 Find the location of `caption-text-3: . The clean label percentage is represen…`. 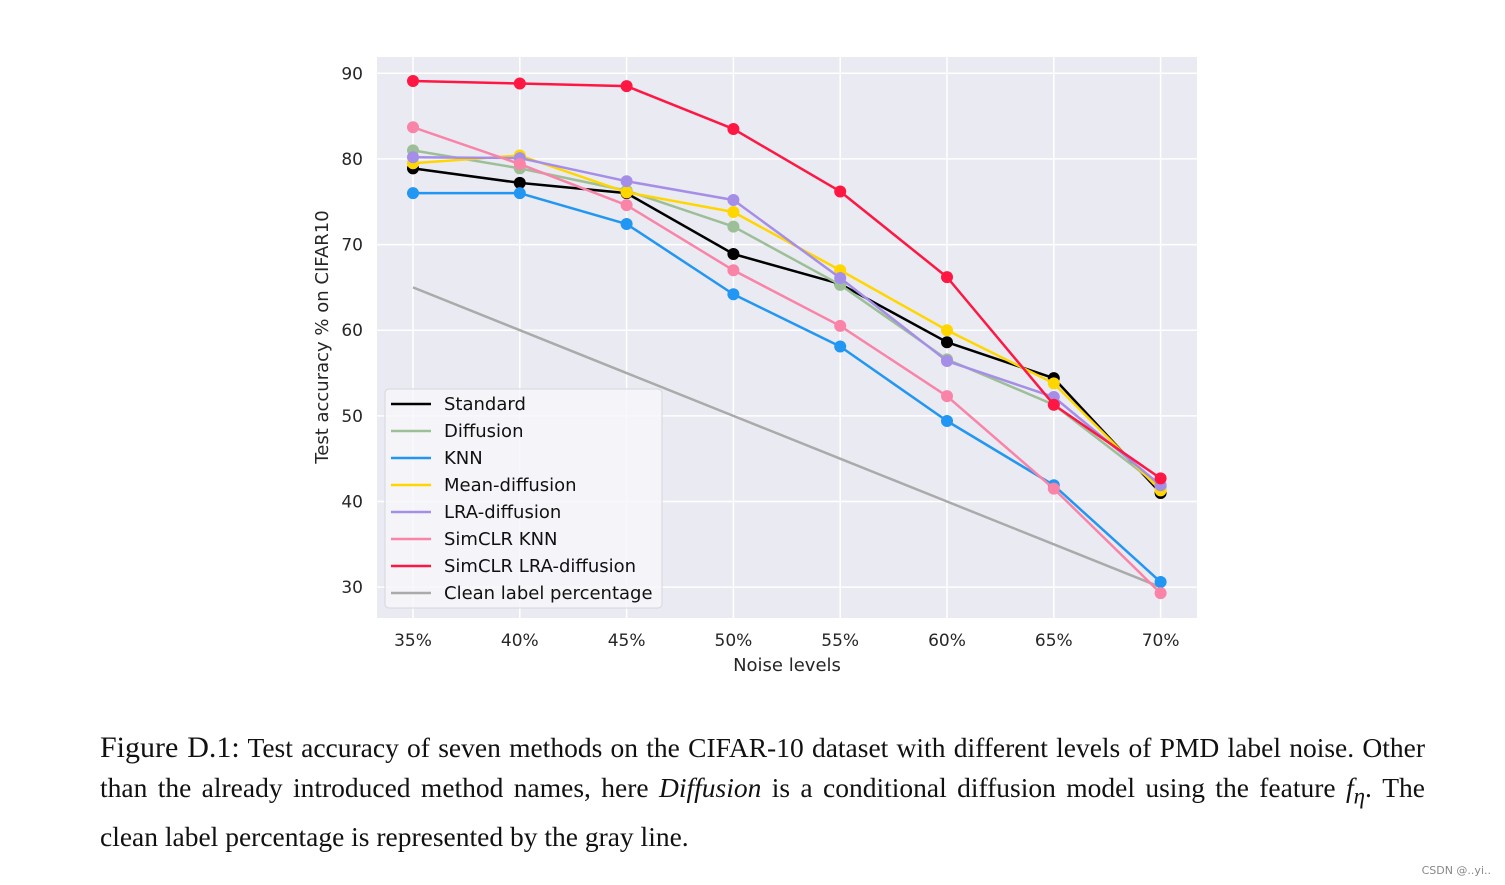

caption-text-3: . The clean label percentage is represen… is located at coordinates (762, 812).